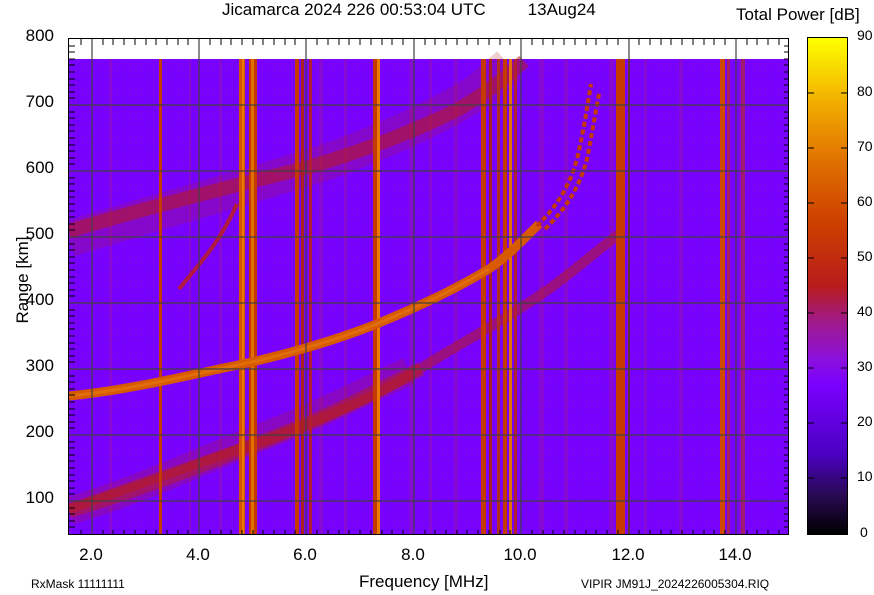  Describe the element at coordinates (865, 256) in the screenshot. I see `colorbar-tick-label: 50` at that location.